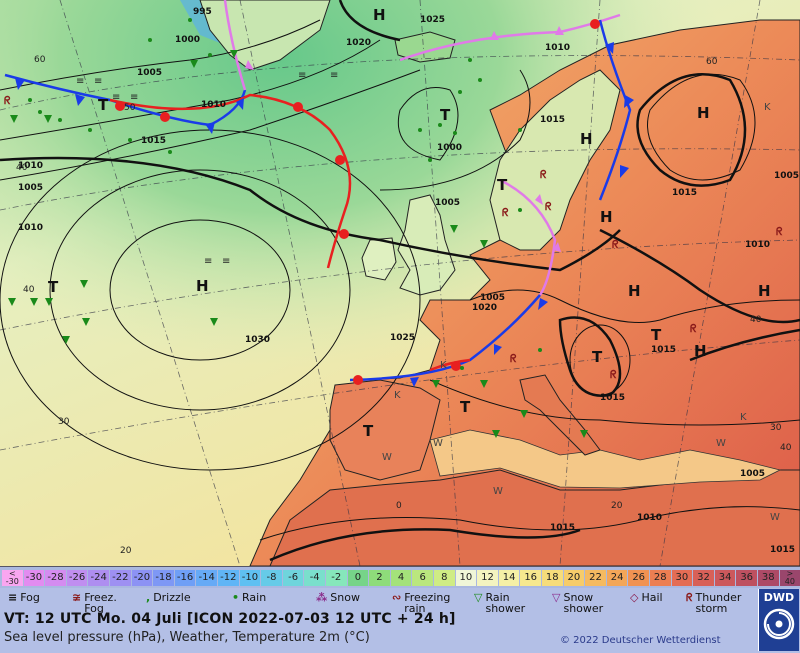  I want to click on scale-cell: -18, so click(163, 578).